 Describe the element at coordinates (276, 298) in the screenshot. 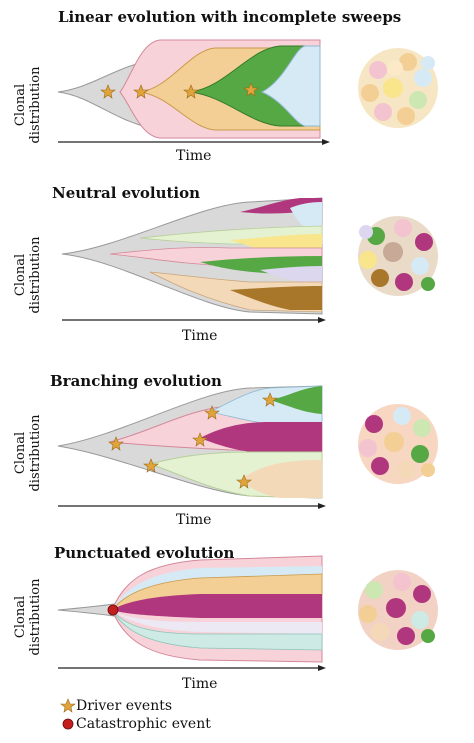

I see `clone-brown` at that location.